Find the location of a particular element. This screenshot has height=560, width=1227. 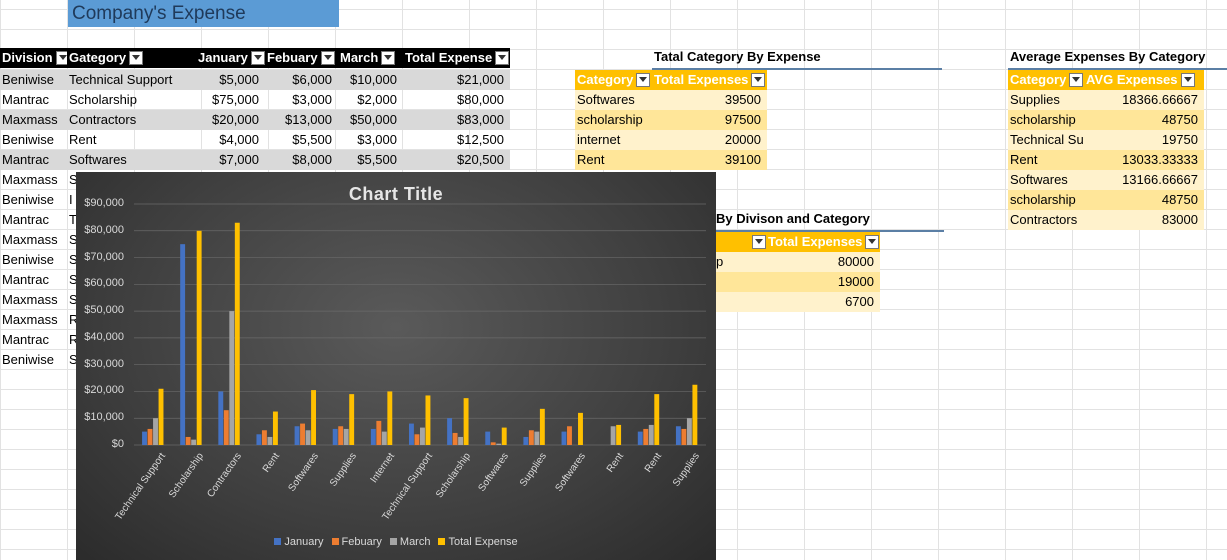

pivot3-cell: 18366.66667 is located at coordinates (1144, 100).